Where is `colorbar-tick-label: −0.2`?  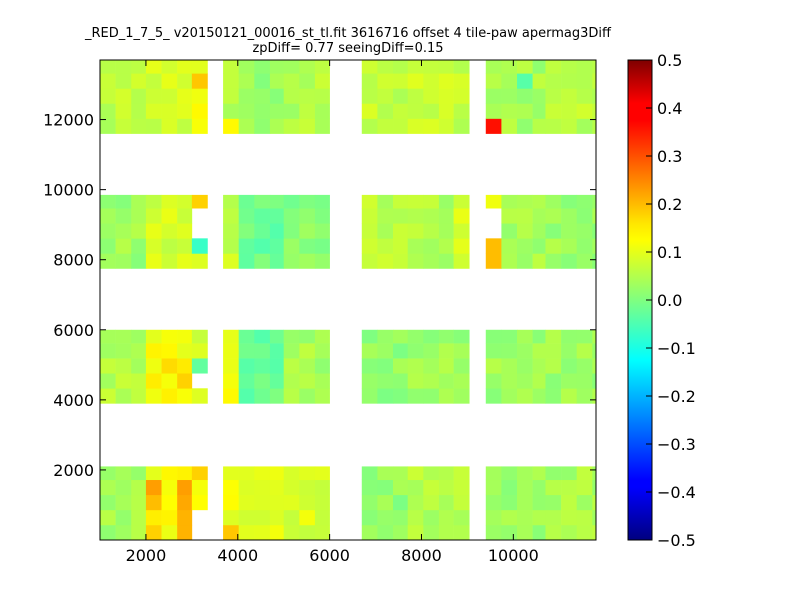 colorbar-tick-label: −0.2 is located at coordinates (676, 396).